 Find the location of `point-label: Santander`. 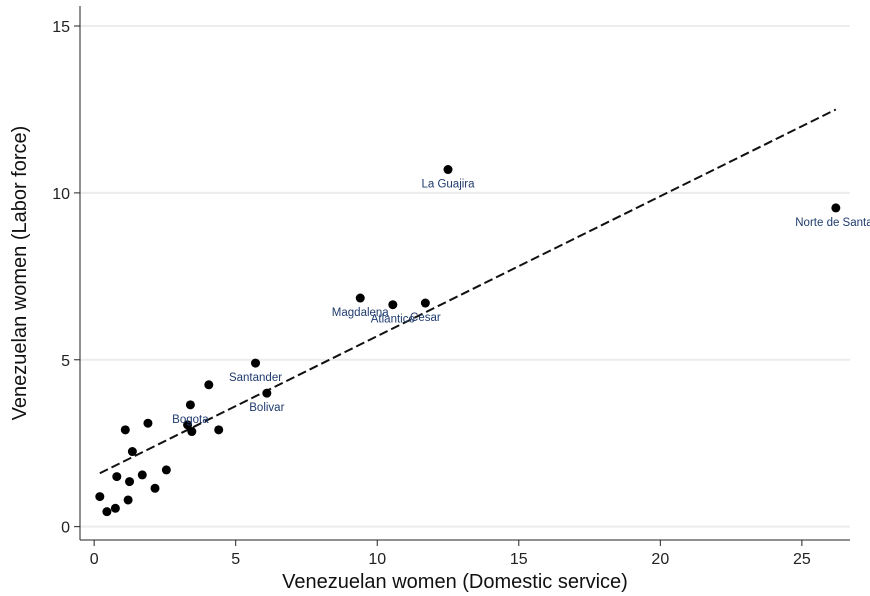

point-label: Santander is located at coordinates (255, 378).